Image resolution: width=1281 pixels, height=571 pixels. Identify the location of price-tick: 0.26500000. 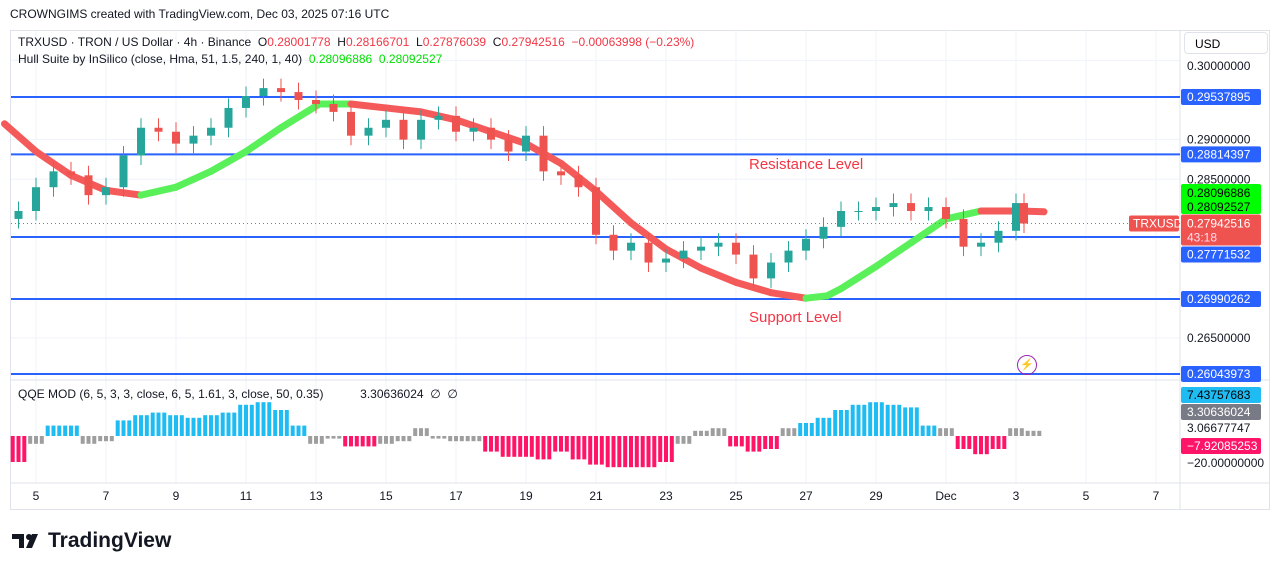
(1219, 338).